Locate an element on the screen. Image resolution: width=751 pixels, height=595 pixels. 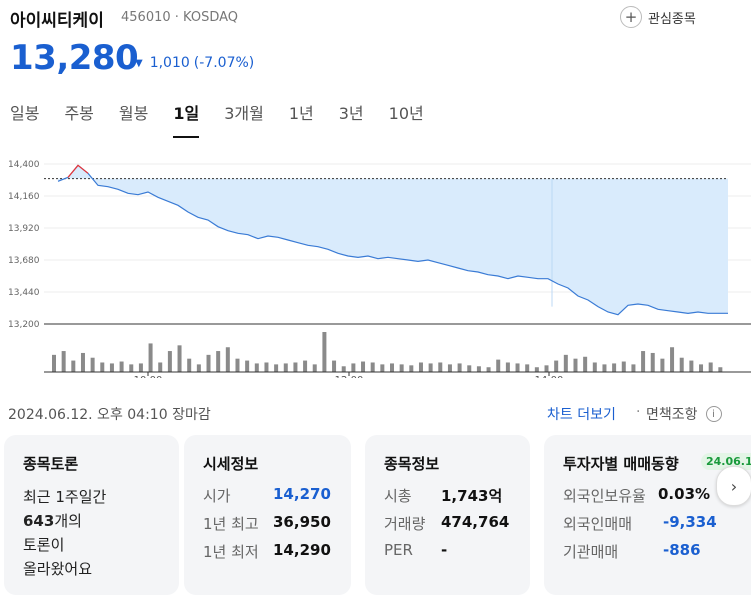
stock-code: 456010 · KOSDAQ is located at coordinates (179, 17).